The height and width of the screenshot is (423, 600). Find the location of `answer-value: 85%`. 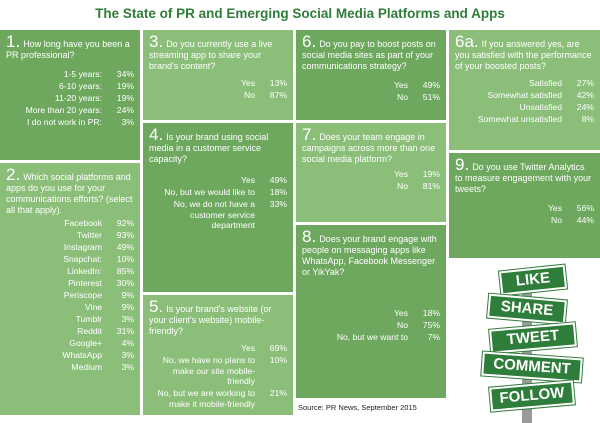

answer-value: 85% is located at coordinates (125, 271).